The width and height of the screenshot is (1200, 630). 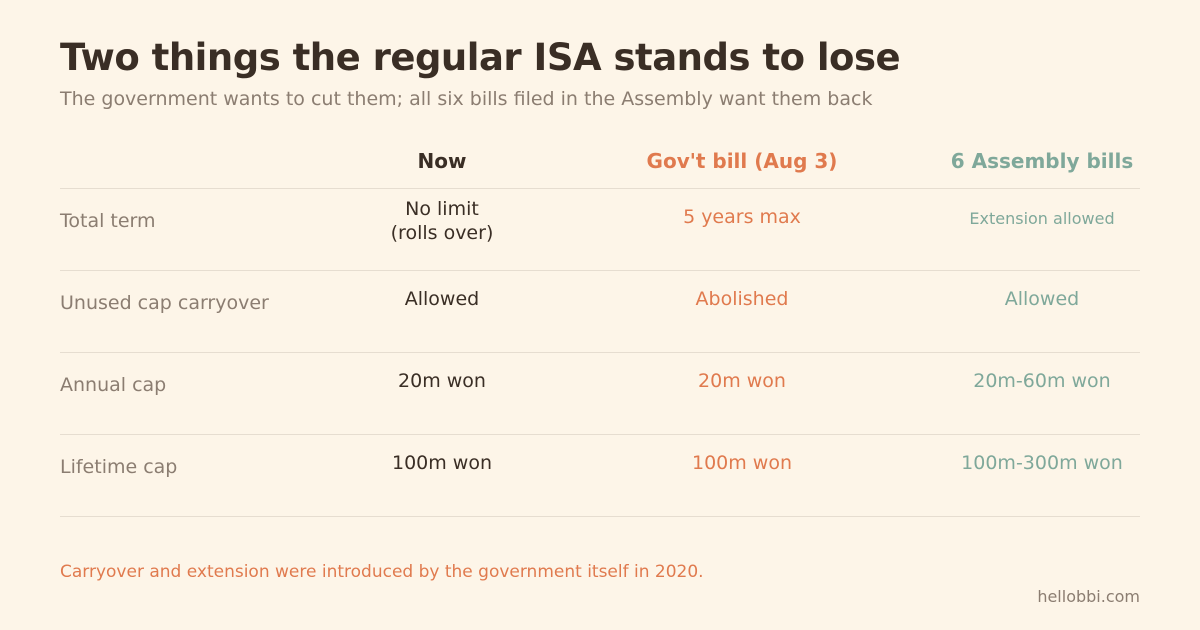 What do you see at coordinates (442, 299) in the screenshot?
I see `cell-now: Allowed` at bounding box center [442, 299].